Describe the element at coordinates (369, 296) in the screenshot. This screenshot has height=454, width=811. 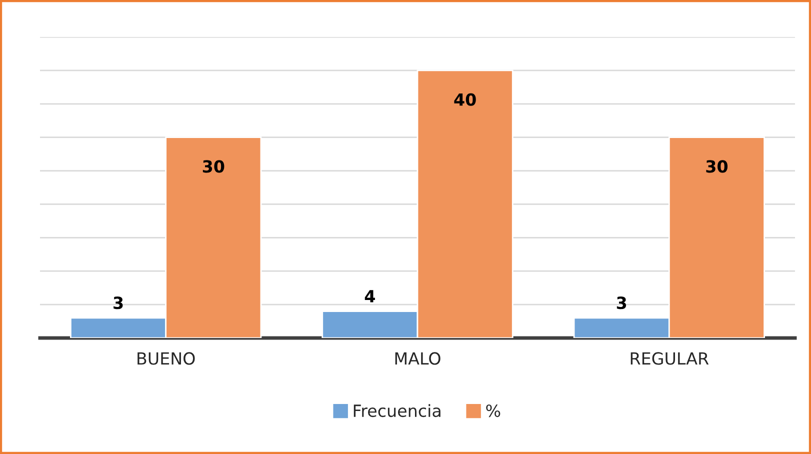
I see `data-label: 4` at that location.